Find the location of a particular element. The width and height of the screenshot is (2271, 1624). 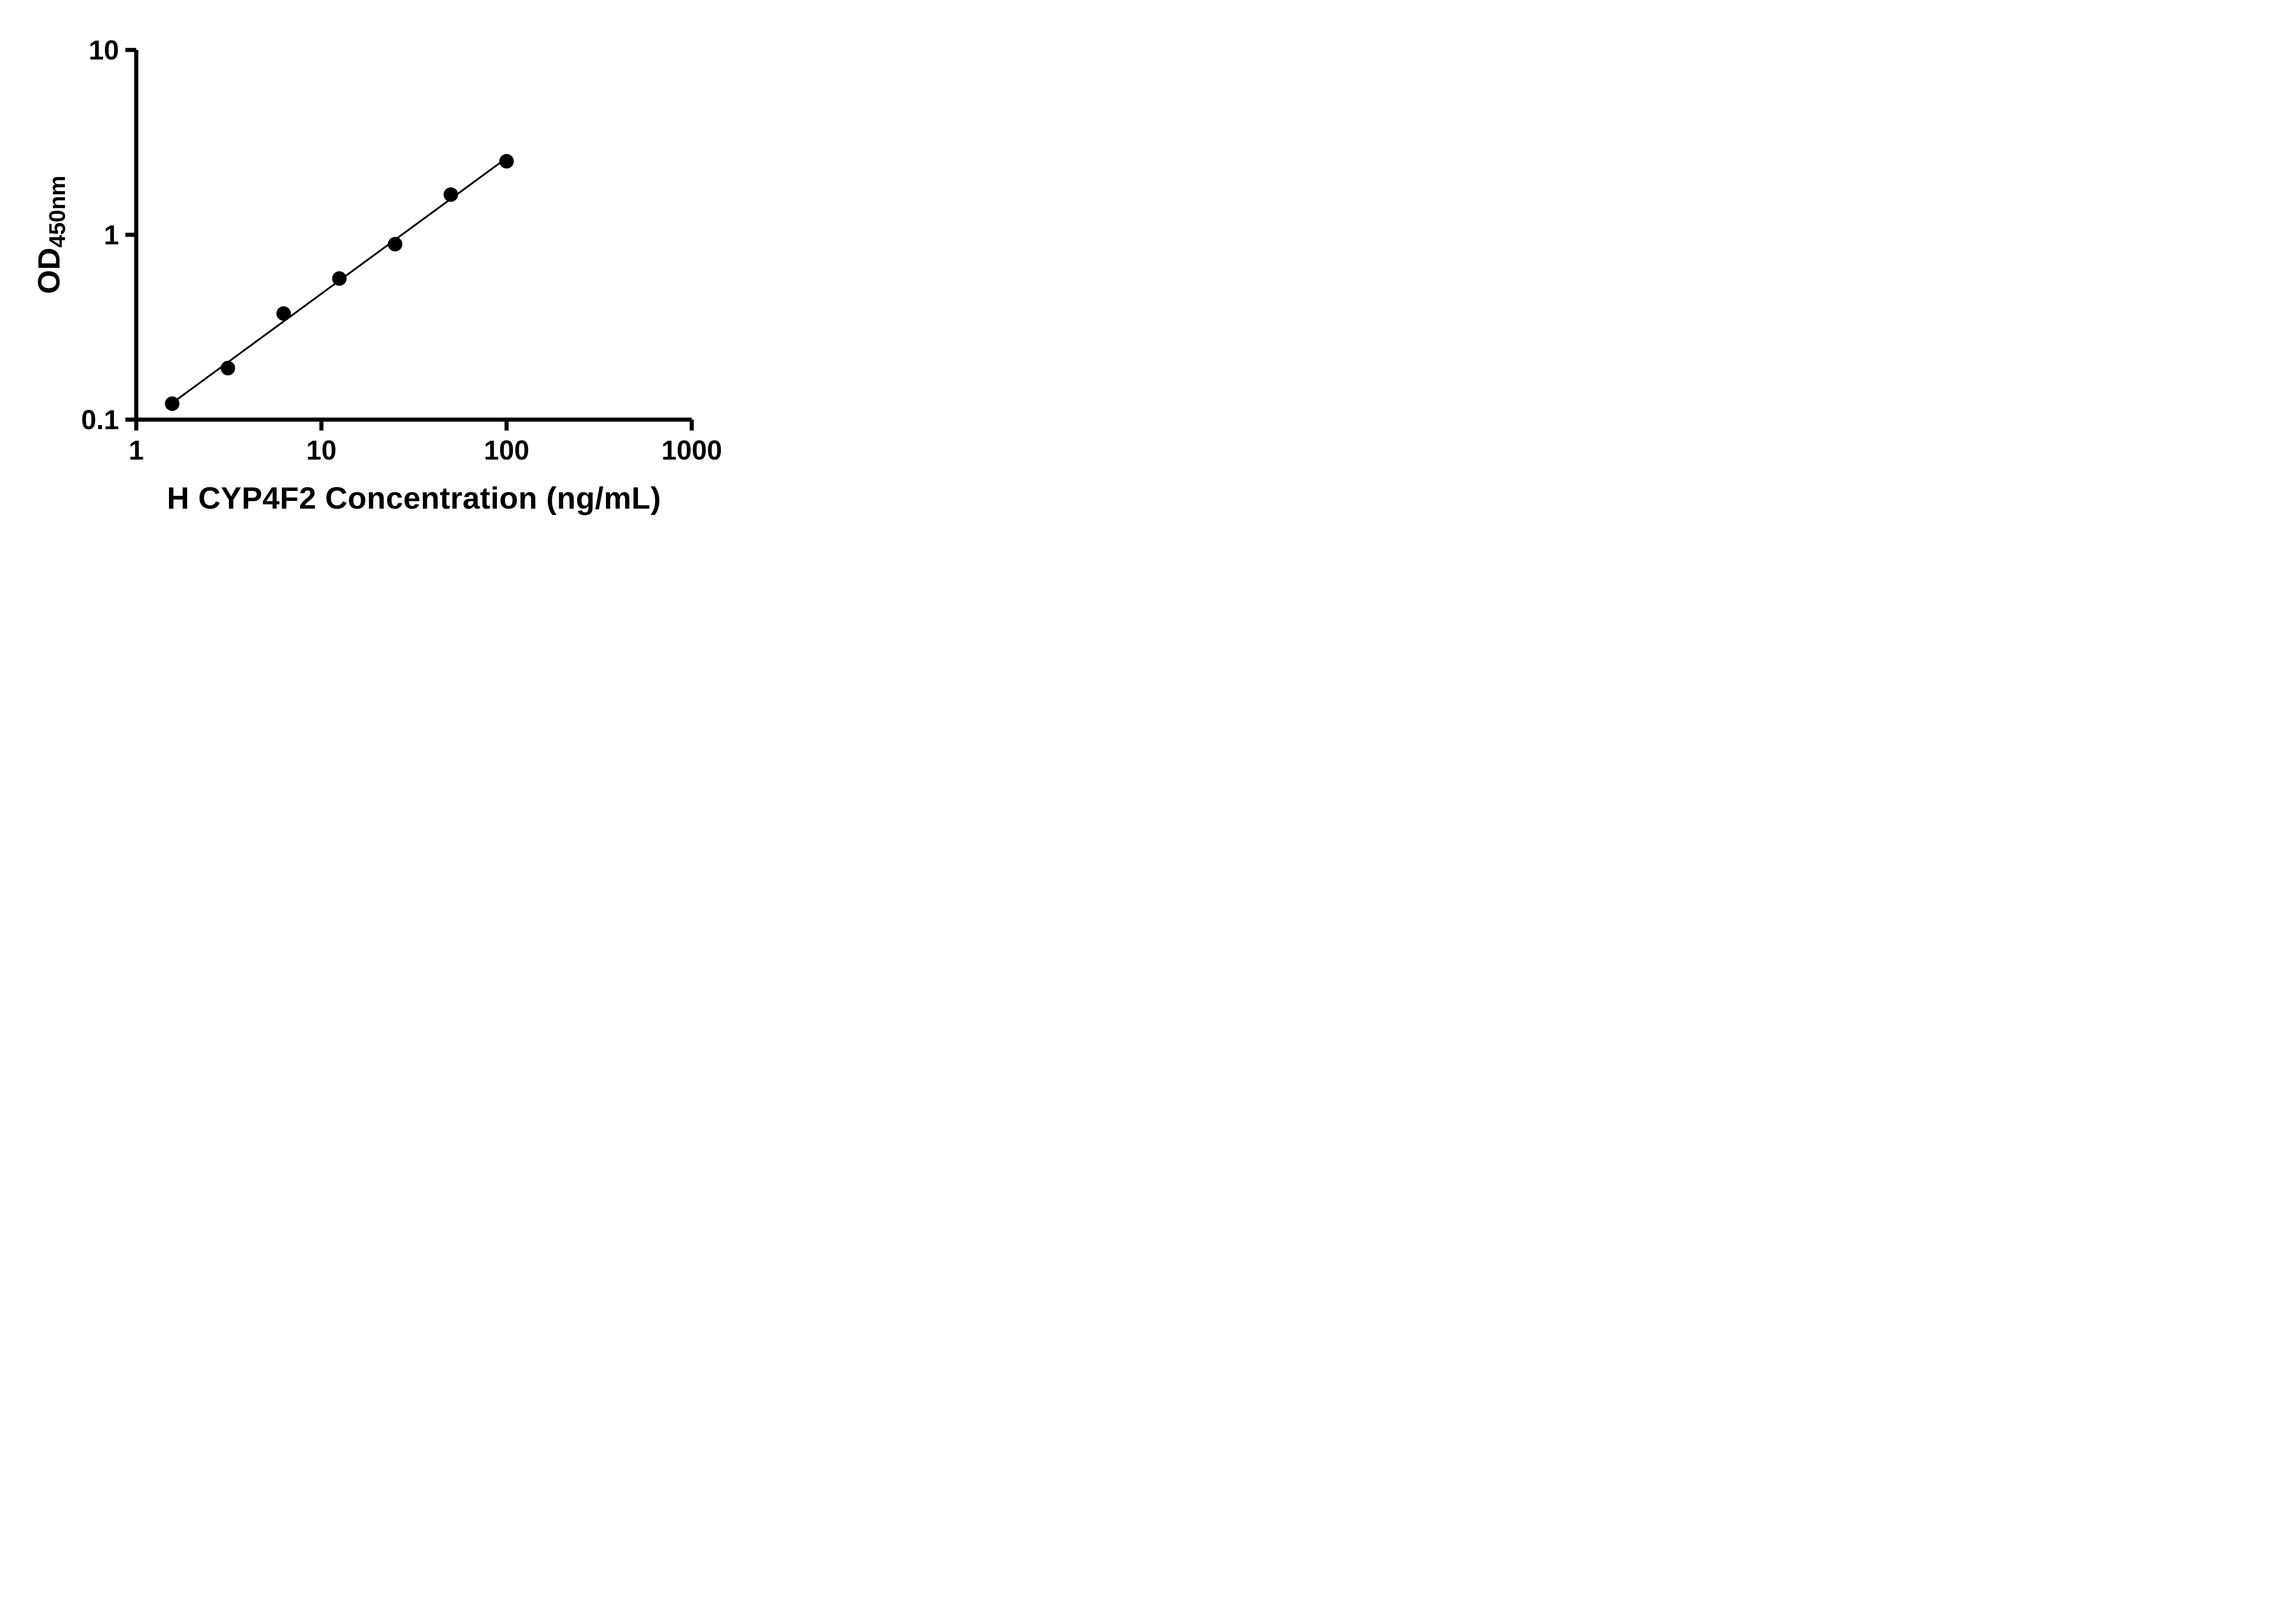

y-axis-title: OD450nm is located at coordinates (50, 235).